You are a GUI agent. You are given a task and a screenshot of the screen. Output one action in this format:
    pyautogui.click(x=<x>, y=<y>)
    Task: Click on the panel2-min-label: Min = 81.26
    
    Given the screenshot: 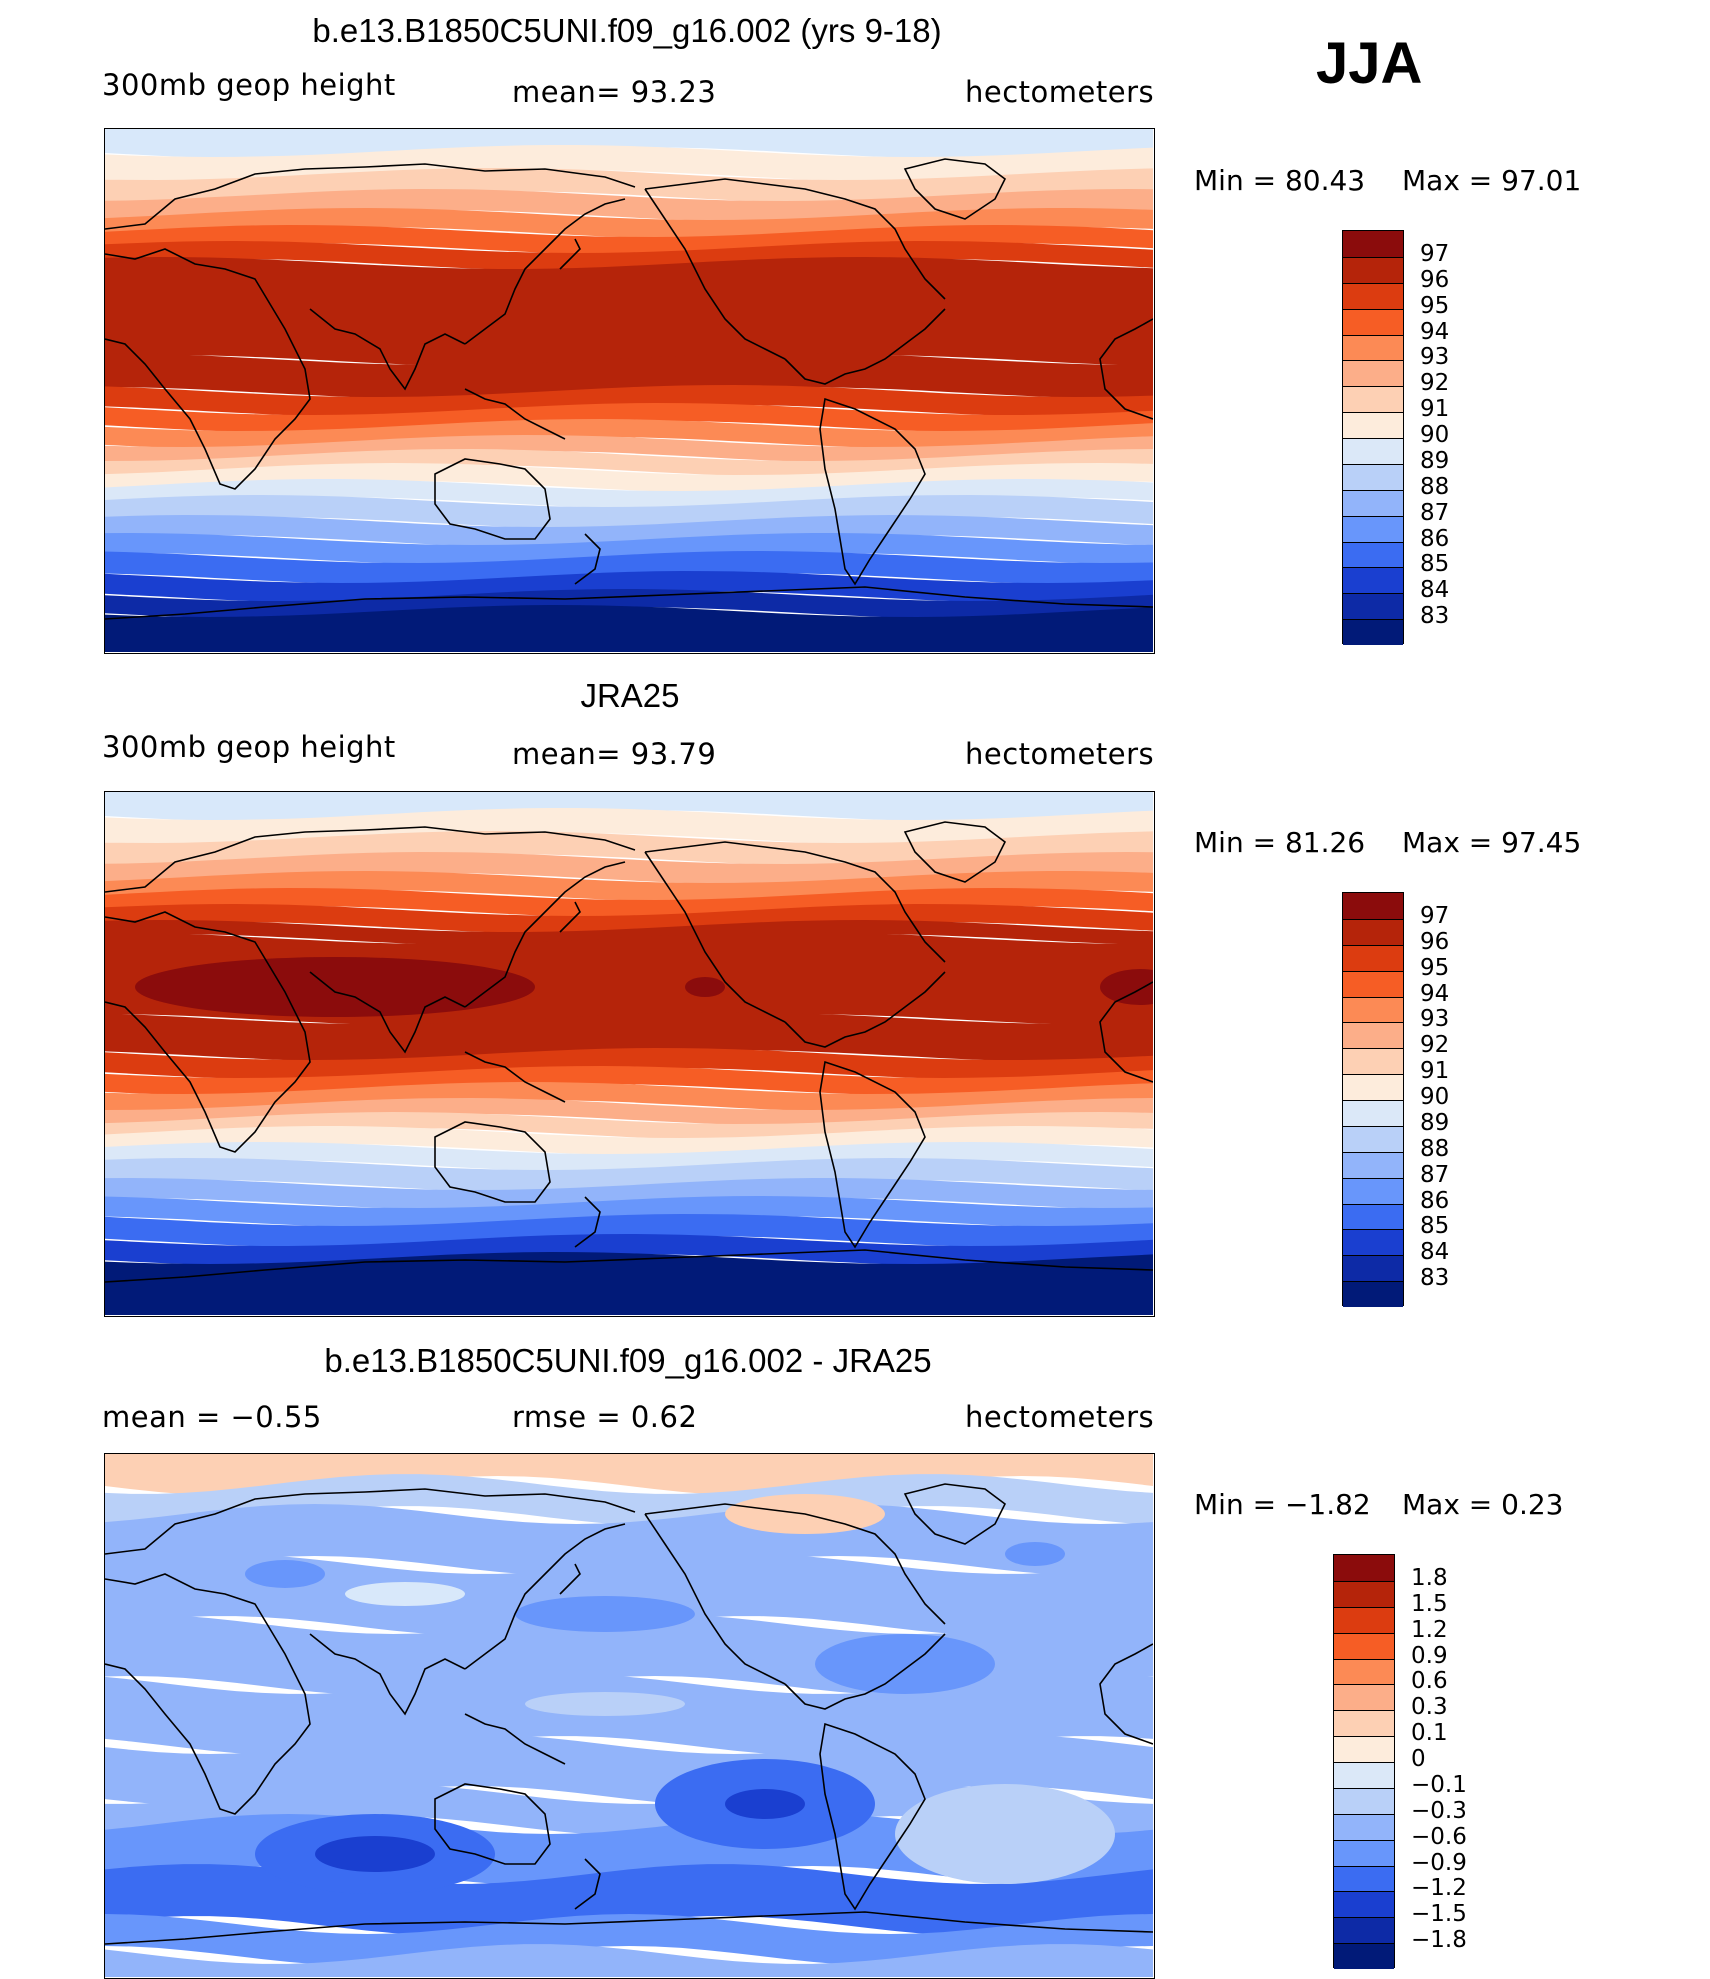 What is the action you would take?
    pyautogui.click(x=1280, y=842)
    